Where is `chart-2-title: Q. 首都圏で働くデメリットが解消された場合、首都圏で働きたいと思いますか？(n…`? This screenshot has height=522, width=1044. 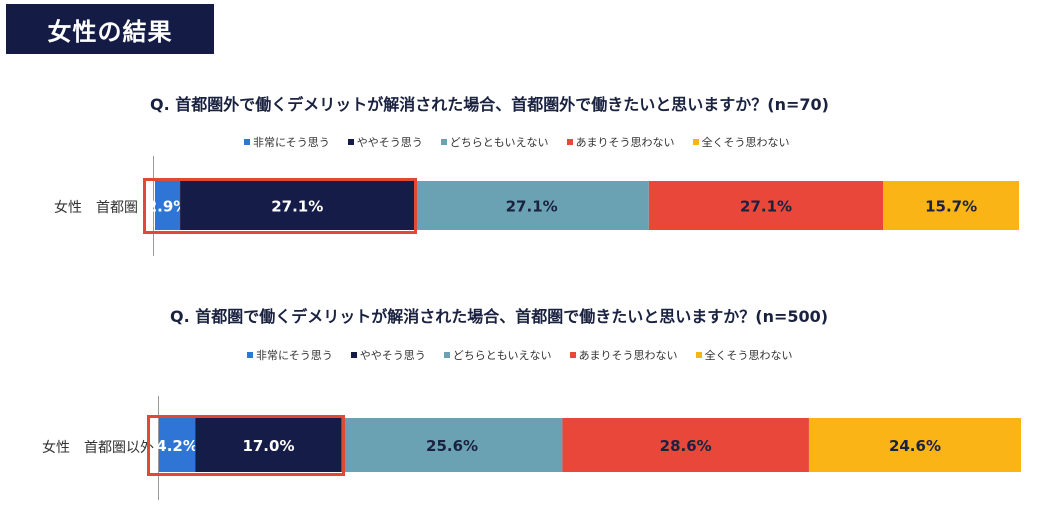 chart-2-title: Q. 首都圏で働くデメリットが解消された場合、首都圏で働きたいと思いますか？(n… is located at coordinates (499, 316).